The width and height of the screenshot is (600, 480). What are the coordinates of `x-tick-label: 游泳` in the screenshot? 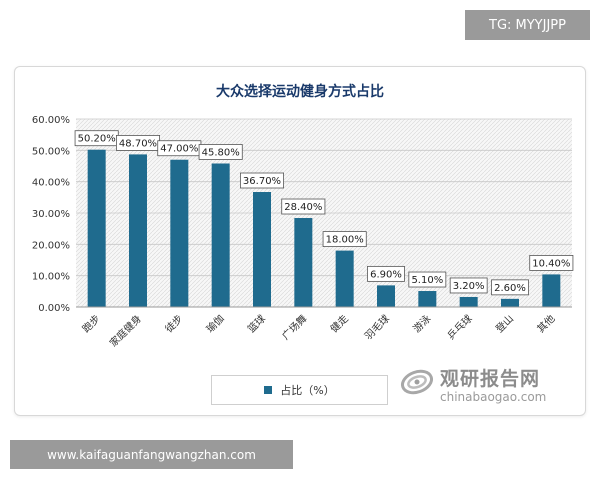 It's located at (421, 323).